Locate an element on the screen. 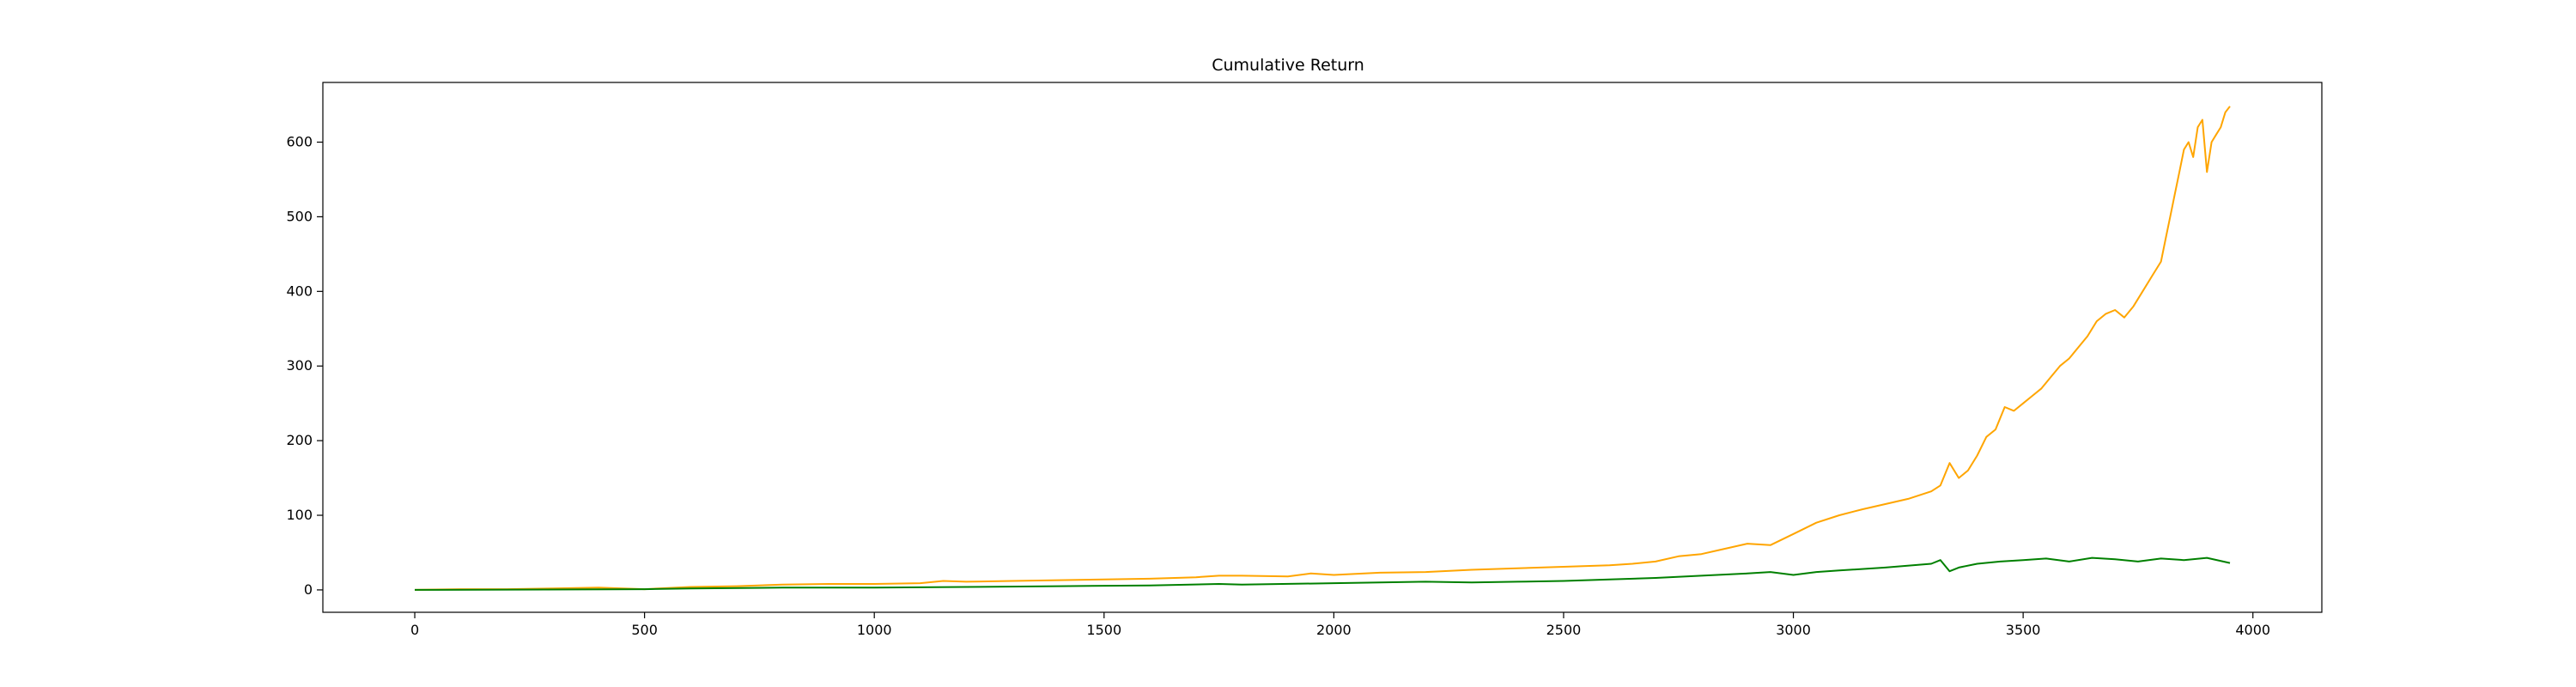 The image size is (2576, 687). x-tick-label: 1000 is located at coordinates (874, 630).